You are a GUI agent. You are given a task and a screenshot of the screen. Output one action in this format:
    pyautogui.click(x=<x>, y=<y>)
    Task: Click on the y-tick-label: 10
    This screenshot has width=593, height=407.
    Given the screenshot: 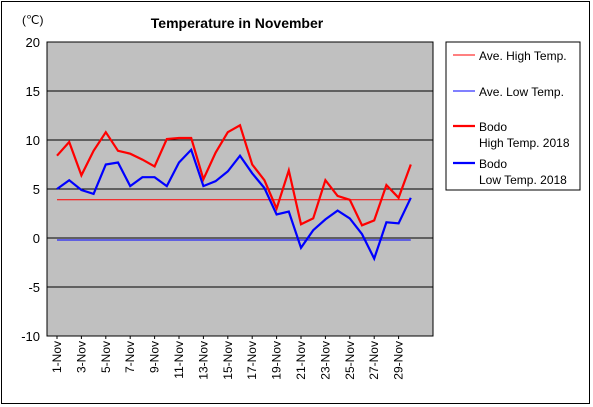 What is the action you would take?
    pyautogui.click(x=33, y=140)
    